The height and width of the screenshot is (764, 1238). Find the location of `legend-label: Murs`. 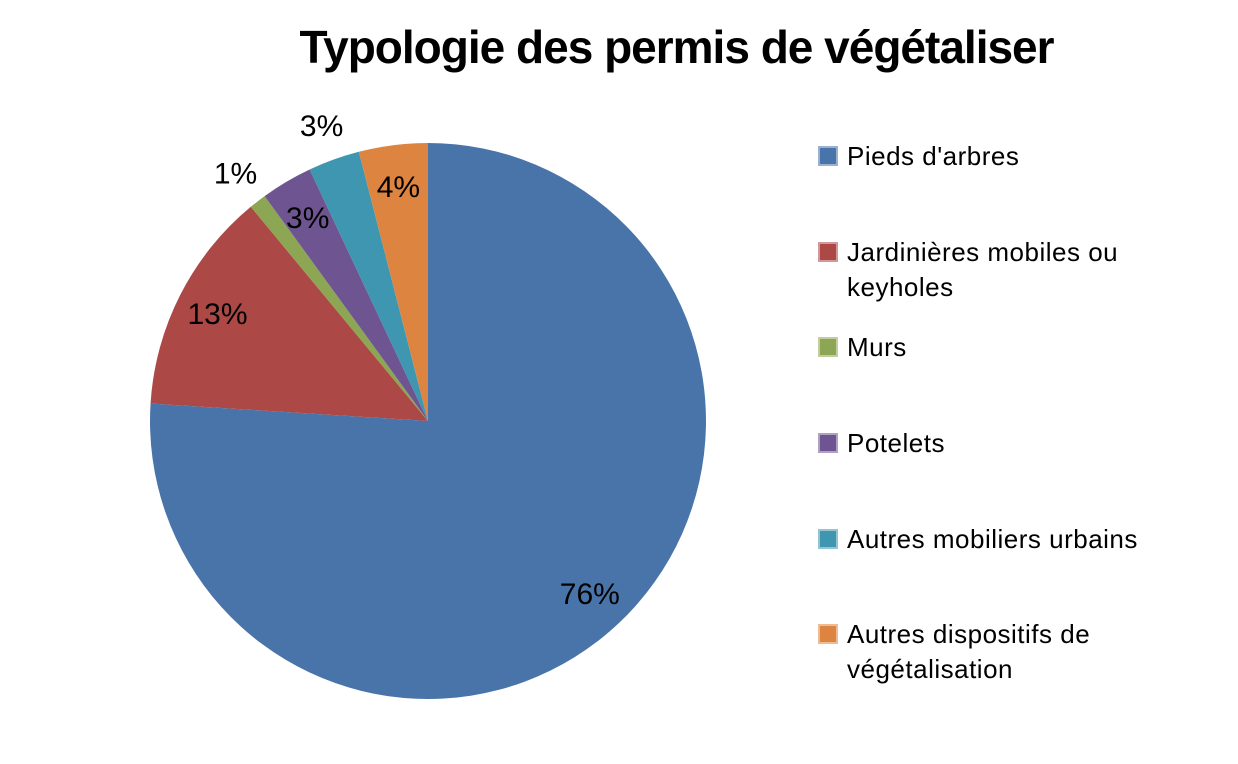

legend-label: Murs is located at coordinates (877, 347).